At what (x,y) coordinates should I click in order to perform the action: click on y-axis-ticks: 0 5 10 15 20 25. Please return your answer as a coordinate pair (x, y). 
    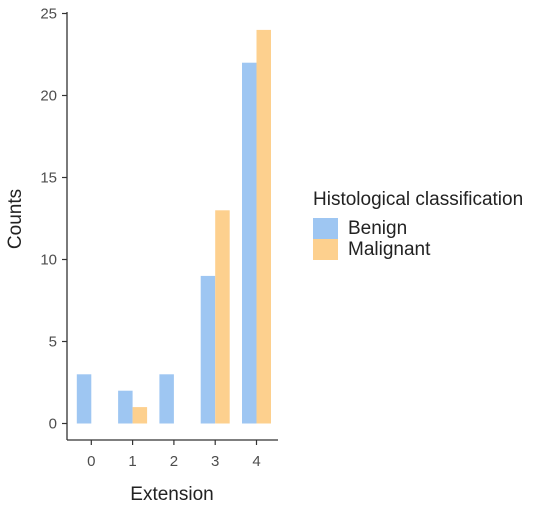
    Looking at the image, I should click on (53, 219).